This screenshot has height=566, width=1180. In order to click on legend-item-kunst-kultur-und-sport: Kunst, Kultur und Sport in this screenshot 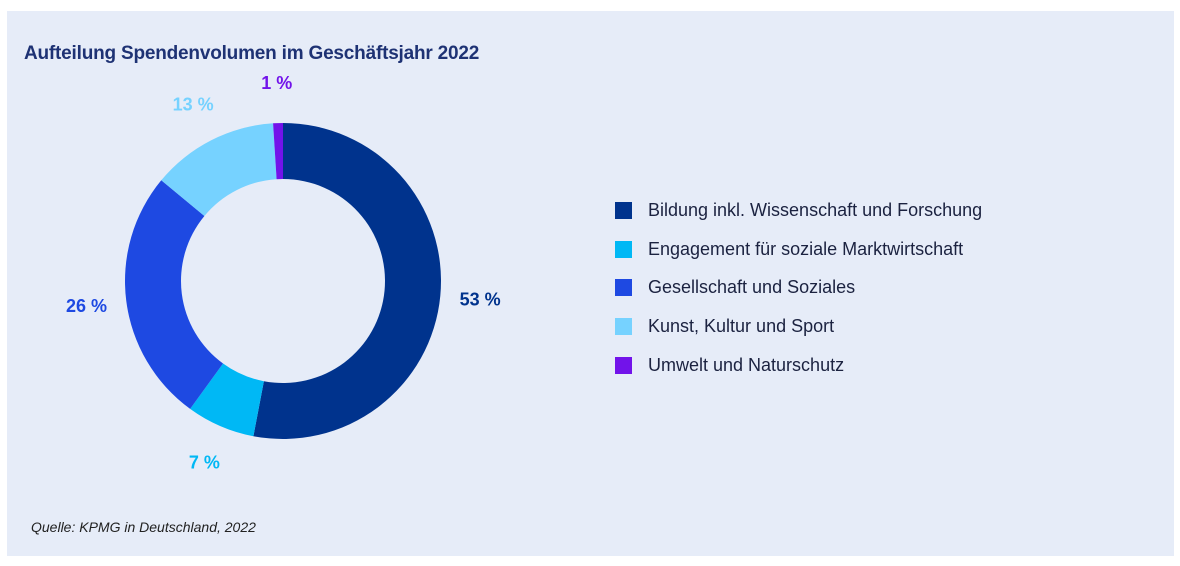, I will do `click(798, 326)`.